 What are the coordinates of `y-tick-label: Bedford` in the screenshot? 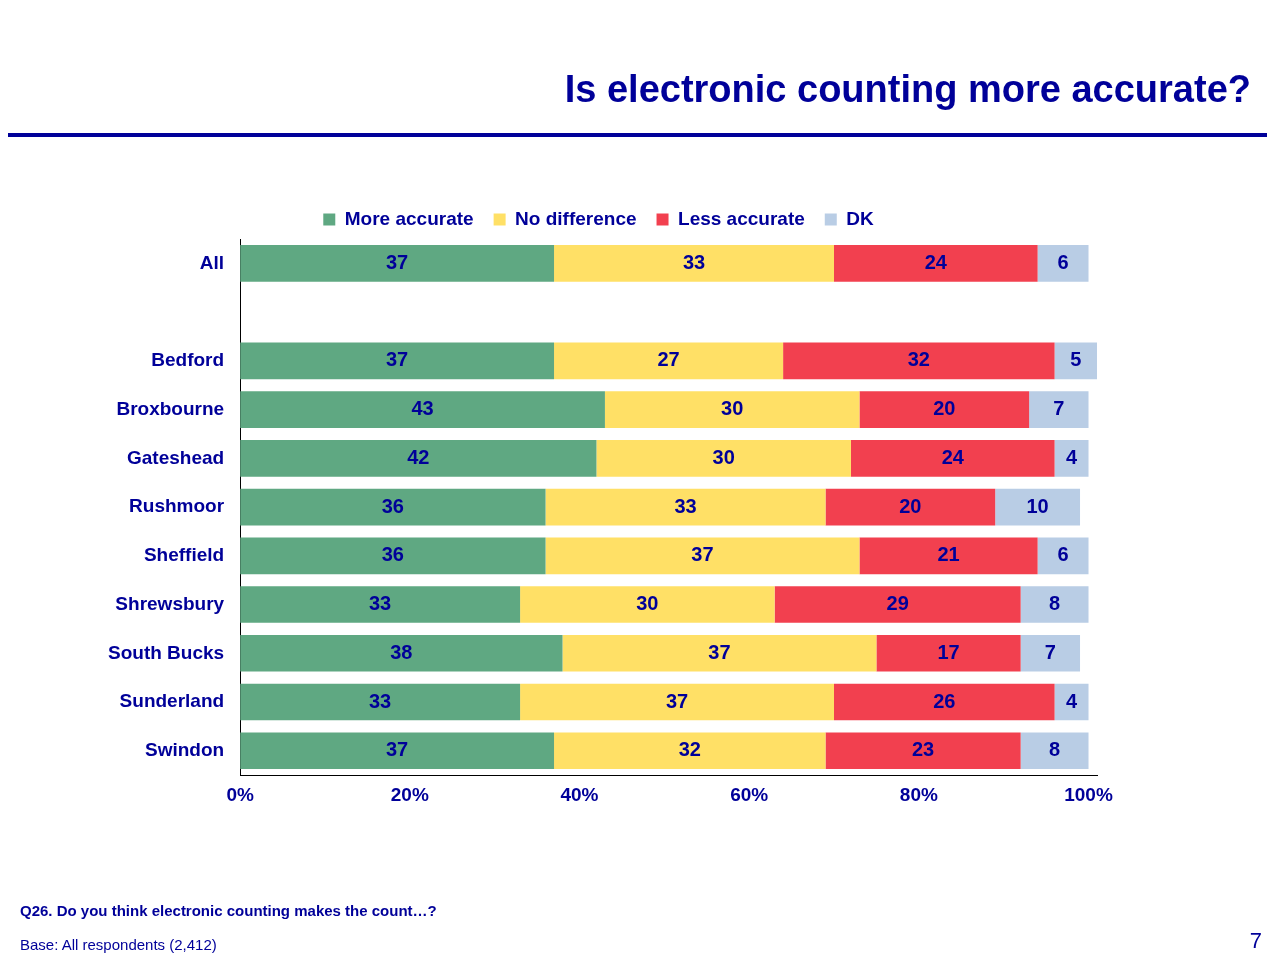 It's located at (188, 360).